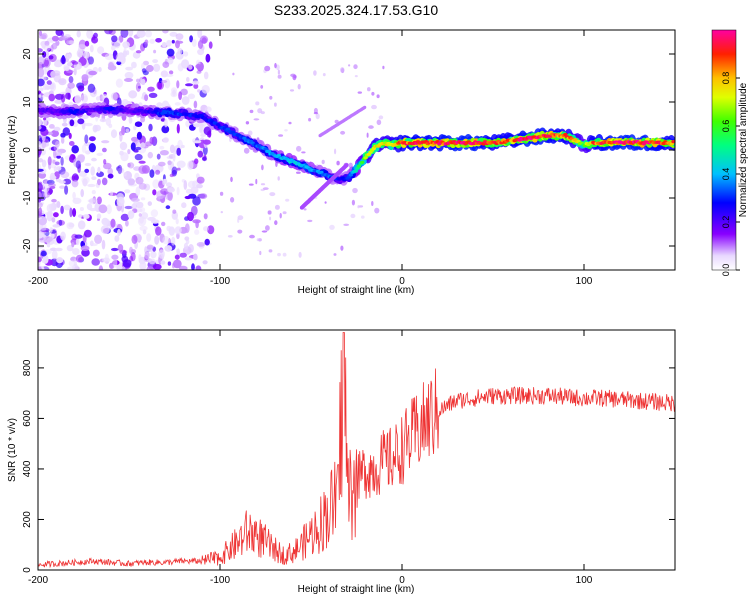 The width and height of the screenshot is (750, 600). What do you see at coordinates (27, 367) in the screenshot?
I see `y-tick-label: 800` at bounding box center [27, 367].